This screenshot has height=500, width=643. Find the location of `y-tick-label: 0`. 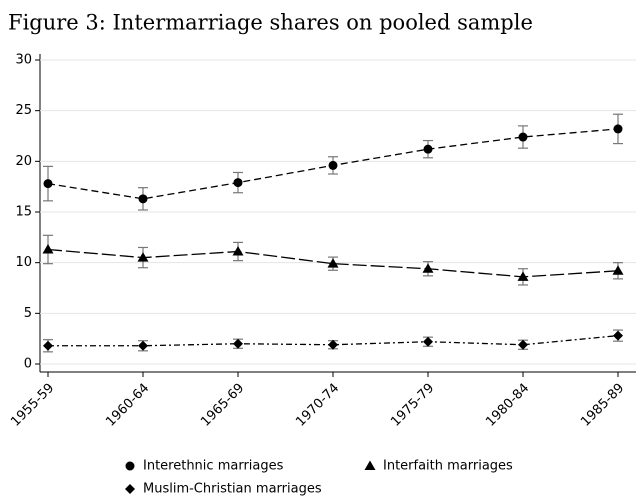

y-tick-label: 0 is located at coordinates (28, 364).